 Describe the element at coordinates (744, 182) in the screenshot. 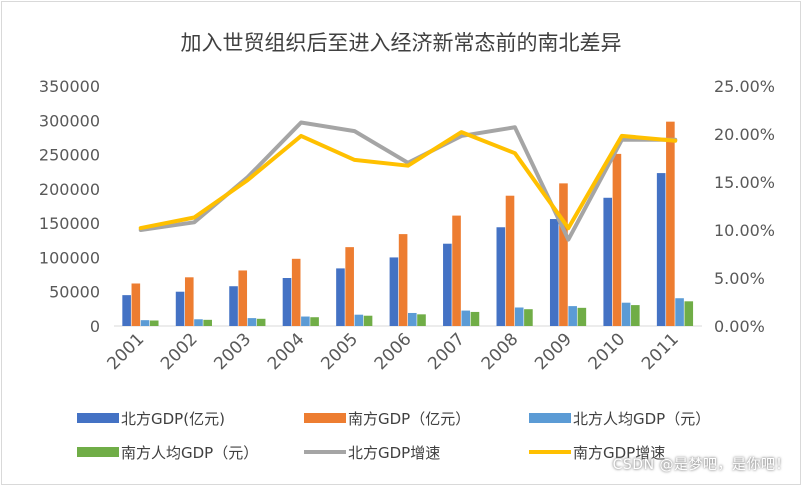

I see `right-axis-tick-label: 15.00%` at that location.